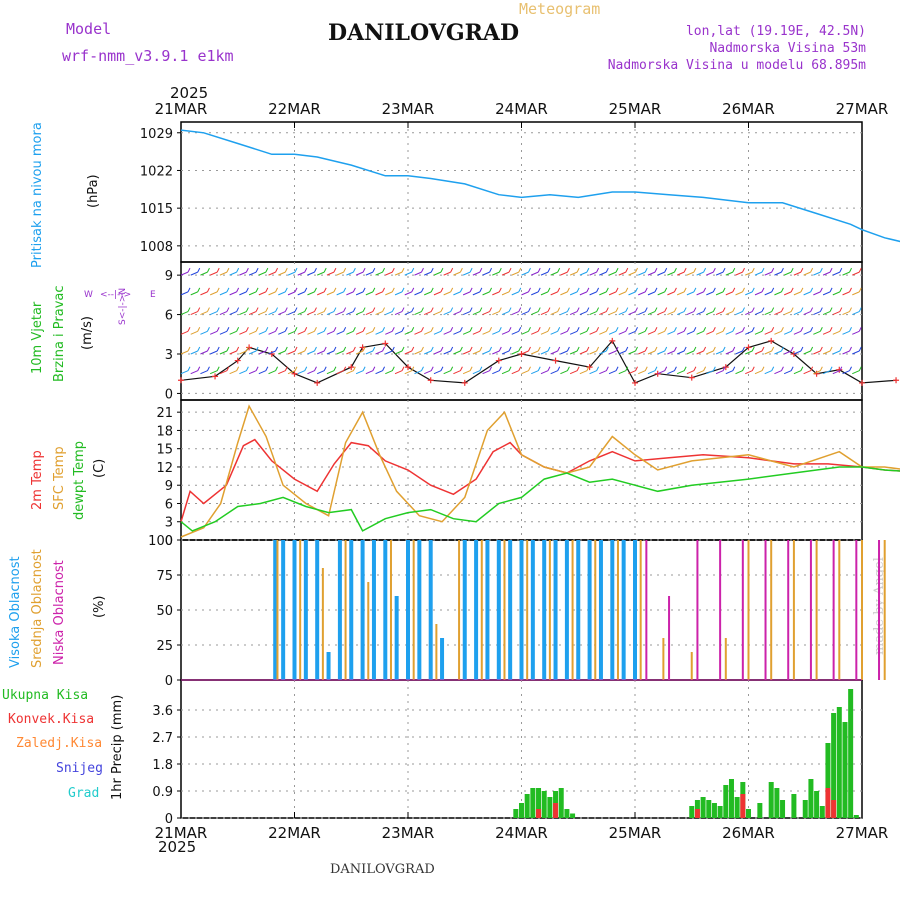  Describe the element at coordinates (834, 809) in the screenshot. I see `precip-convective-bar` at that location.